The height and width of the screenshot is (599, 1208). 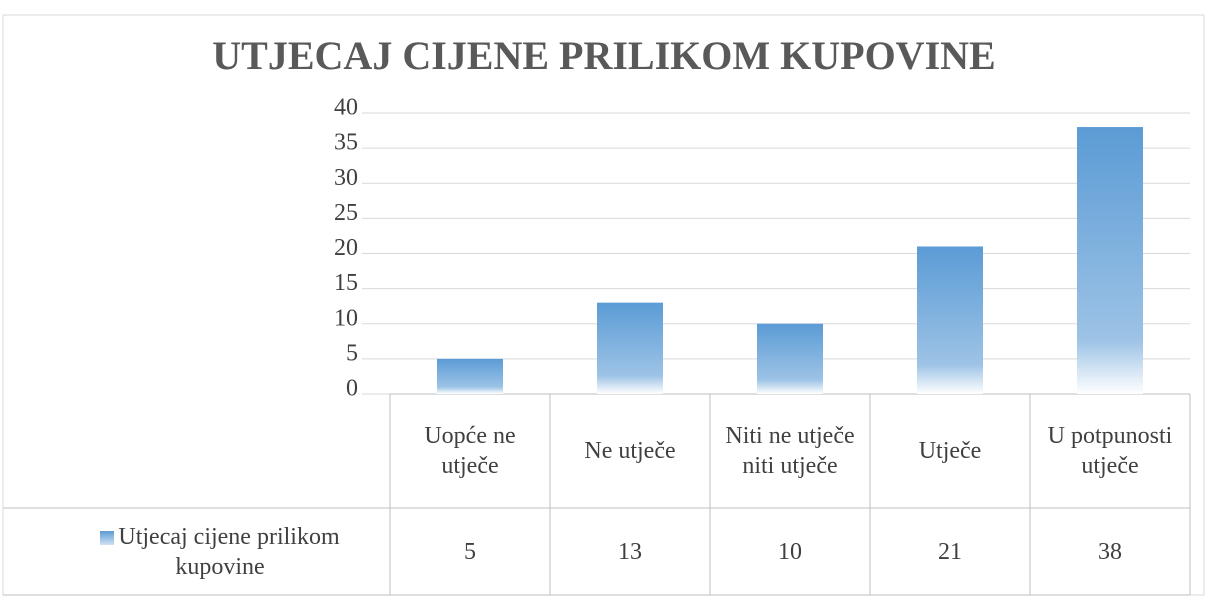 I want to click on x-tick-label: Uopće ne utječe, so click(x=470, y=451).